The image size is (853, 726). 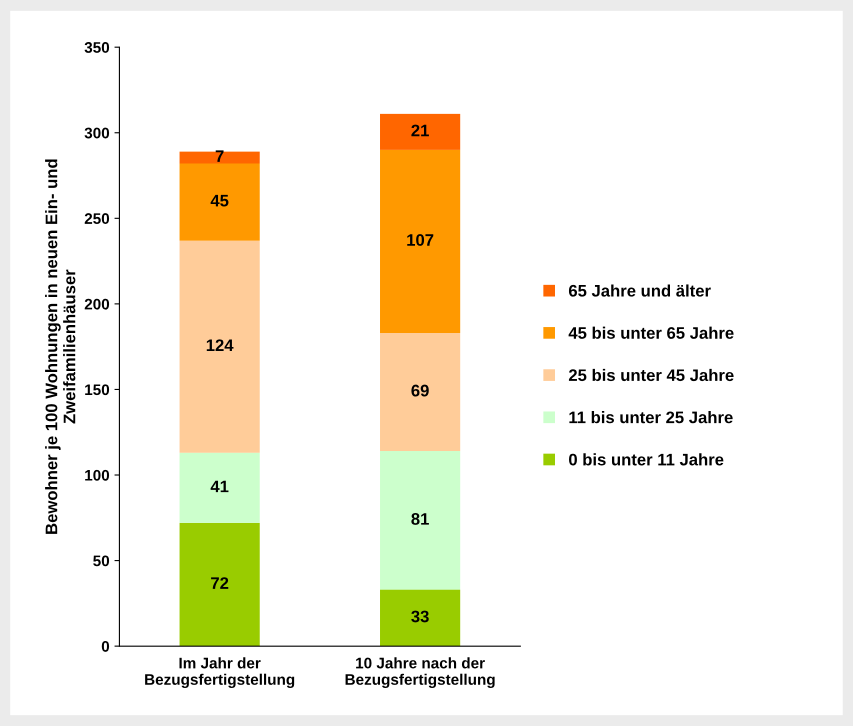 I want to click on data-label: 45, so click(x=219, y=200).